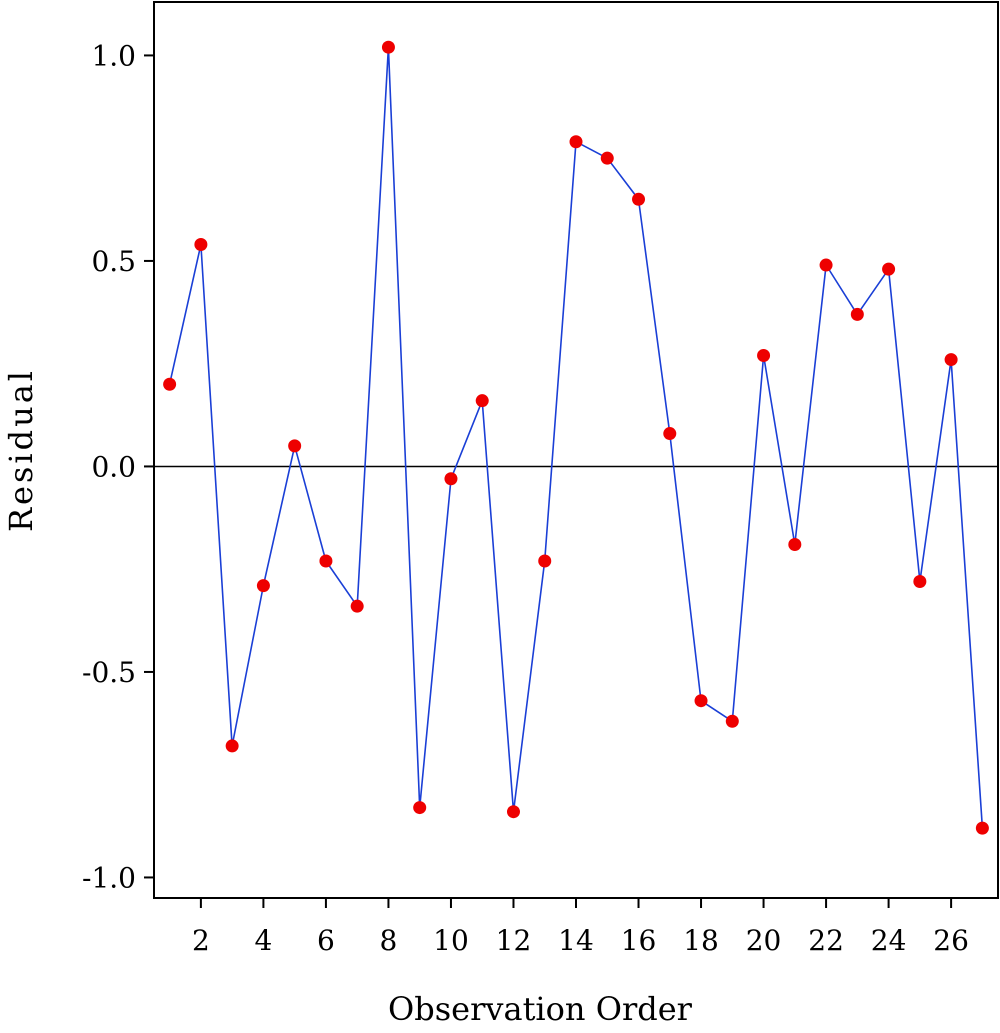  Describe the element at coordinates (109, 877) in the screenshot. I see `y-tick-label: -1.0` at that location.